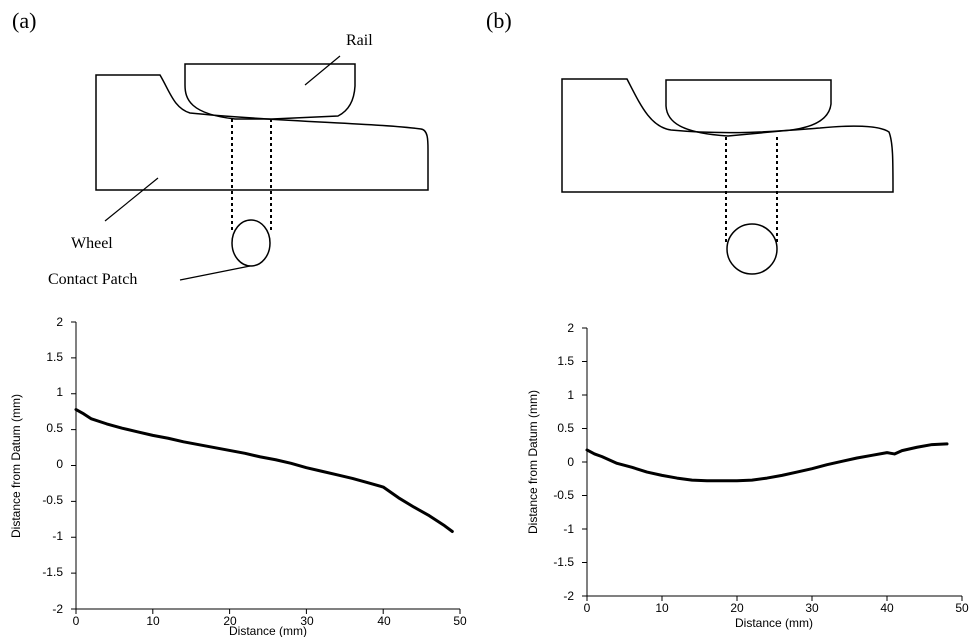  I want to click on panel-label-b: (b), so click(499, 20).